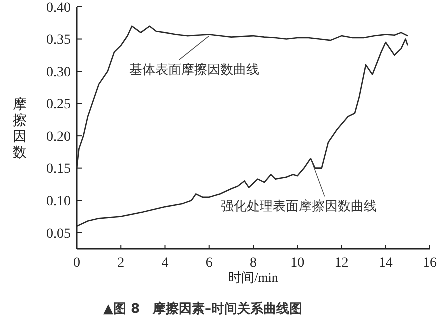 Image resolution: width=446 pixels, height=323 pixels. Describe the element at coordinates (194, 70) in the screenshot. I see `annotation: 基体表面摩擦因数曲线` at that location.